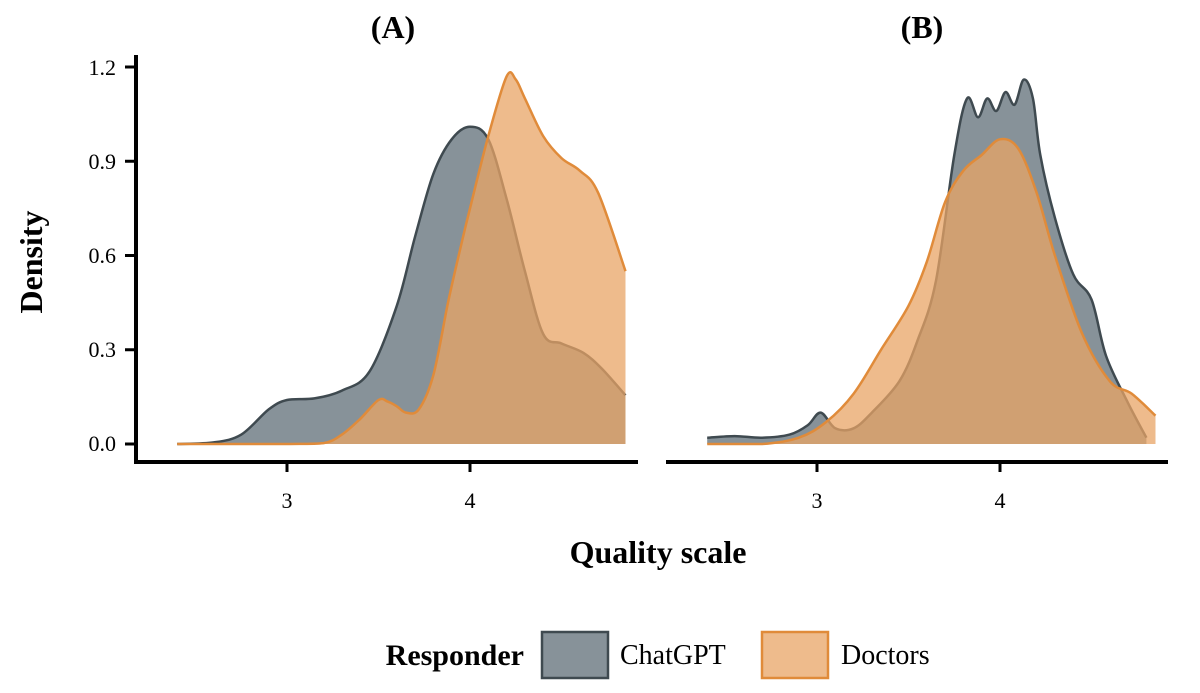 Image resolution: width=1200 pixels, height=693 pixels. Describe the element at coordinates (885, 655) in the screenshot. I see `legend-label-doctors: Doctors` at that location.